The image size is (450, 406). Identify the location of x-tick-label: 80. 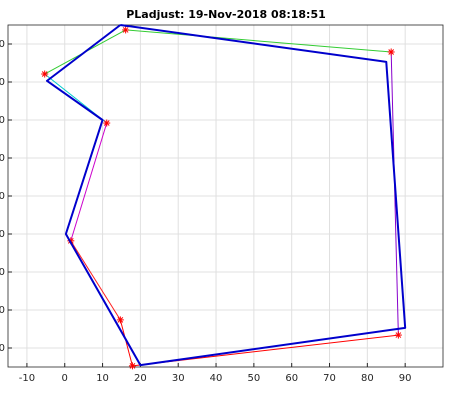
(367, 378).